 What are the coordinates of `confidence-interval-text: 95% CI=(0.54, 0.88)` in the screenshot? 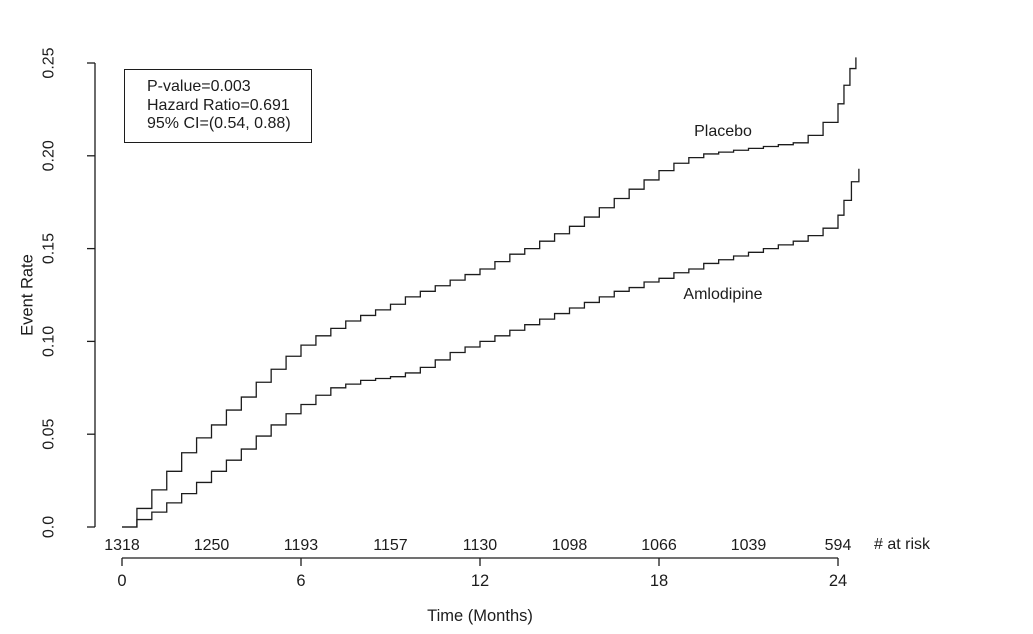 It's located at (219, 123).